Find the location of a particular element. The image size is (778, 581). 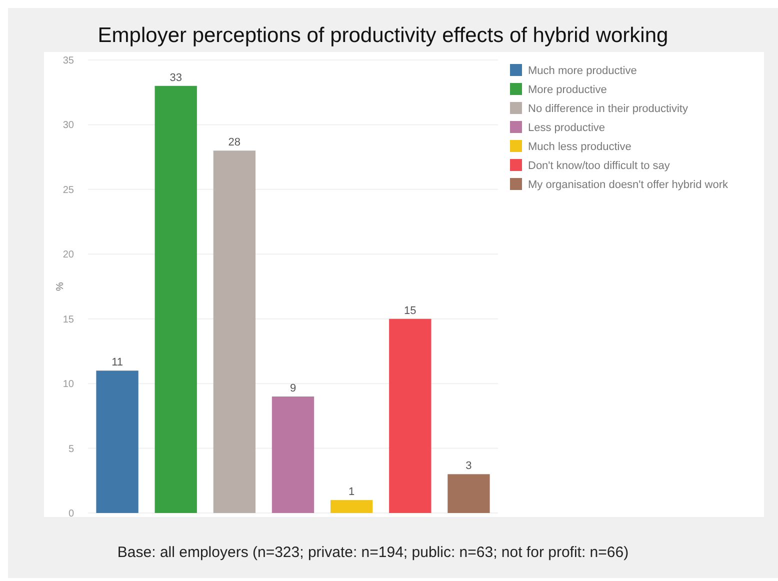

legend-label: More productive is located at coordinates (567, 90).